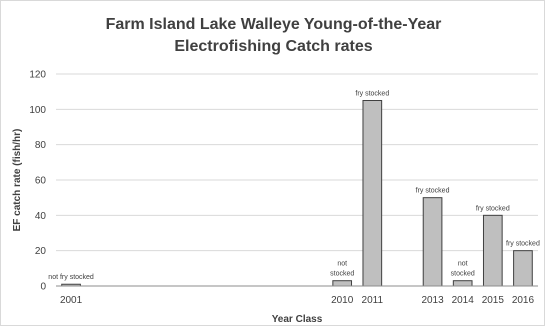 The width and height of the screenshot is (547, 328). What do you see at coordinates (463, 300) in the screenshot?
I see `x-tick-label: 2014` at bounding box center [463, 300].